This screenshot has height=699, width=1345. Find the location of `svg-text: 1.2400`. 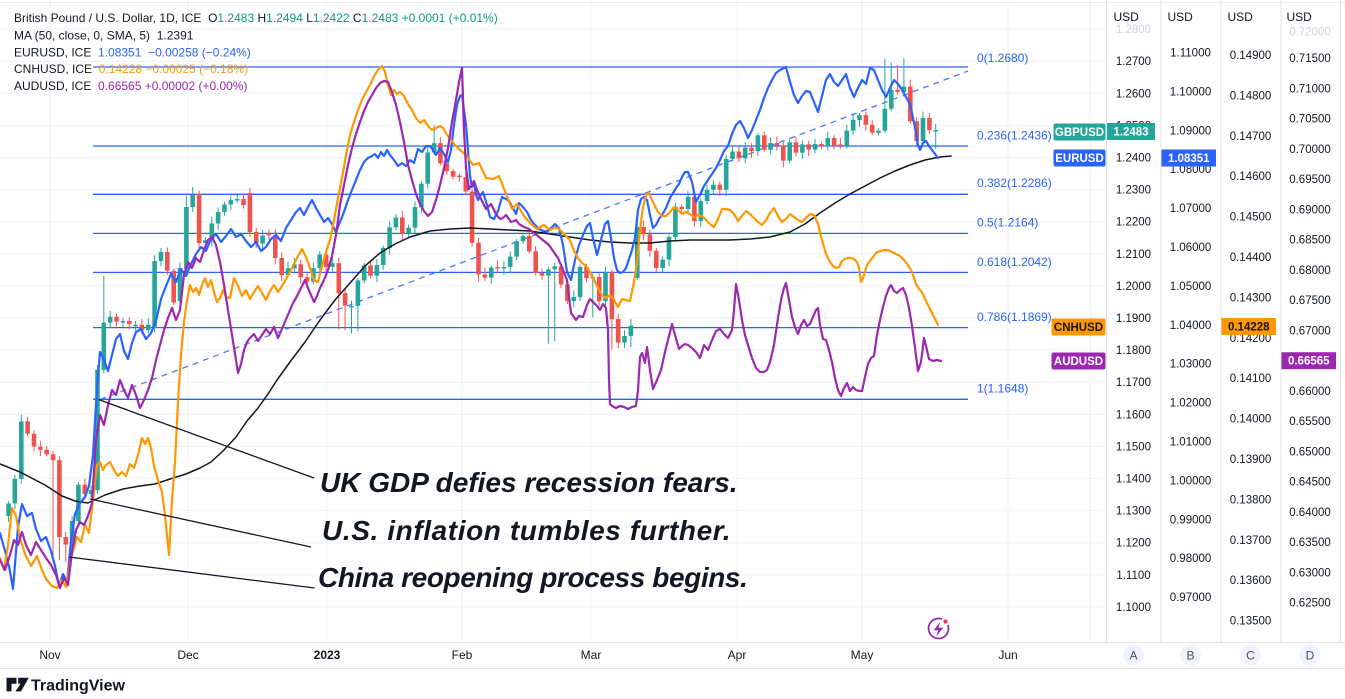

svg-text: 1.2400 is located at coordinates (1133, 159).